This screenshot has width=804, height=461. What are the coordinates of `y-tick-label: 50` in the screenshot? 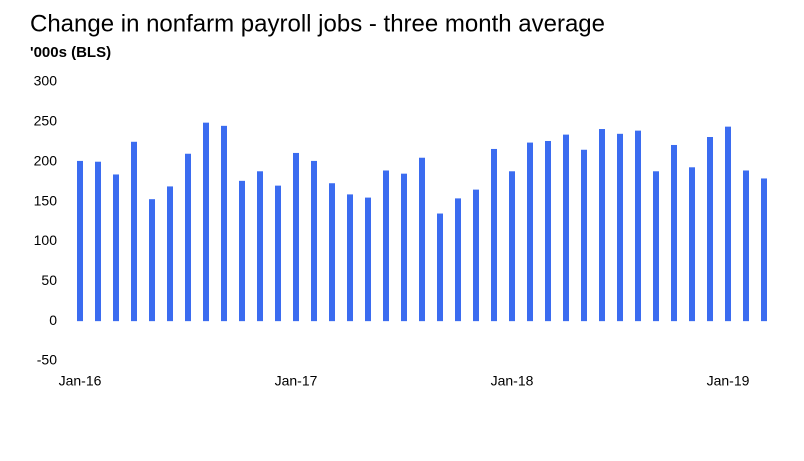 It's located at (49, 280).